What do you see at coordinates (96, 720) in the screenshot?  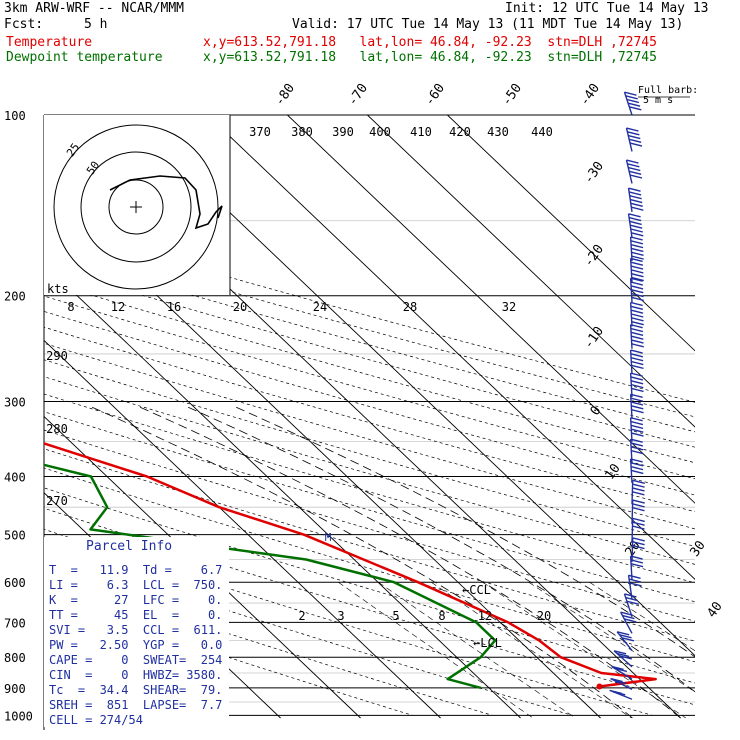 I see `parcel-row: CELL = 274/54` at bounding box center [96, 720].